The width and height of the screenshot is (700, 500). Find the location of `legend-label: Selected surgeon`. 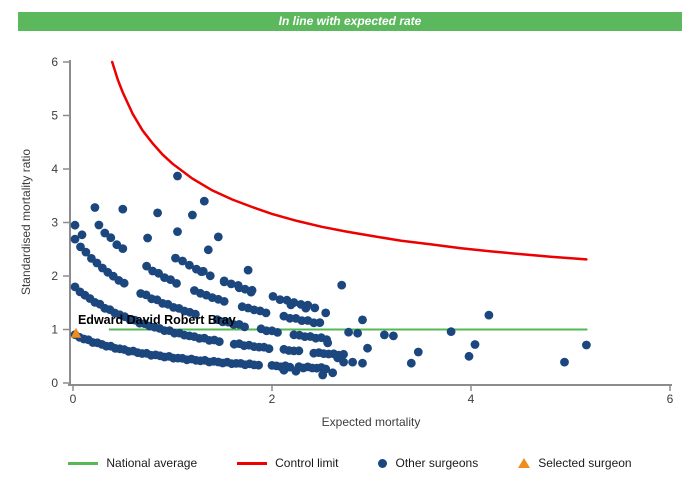

legend-label: Selected surgeon is located at coordinates (585, 463).